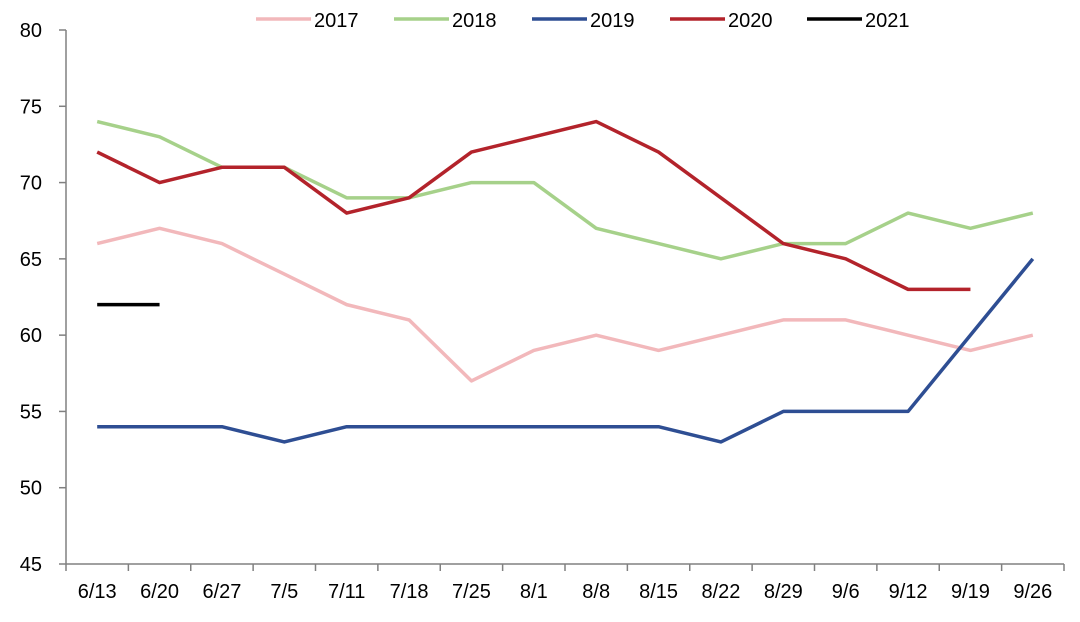  I want to click on x-tick-label: 7/25, so click(471, 592).